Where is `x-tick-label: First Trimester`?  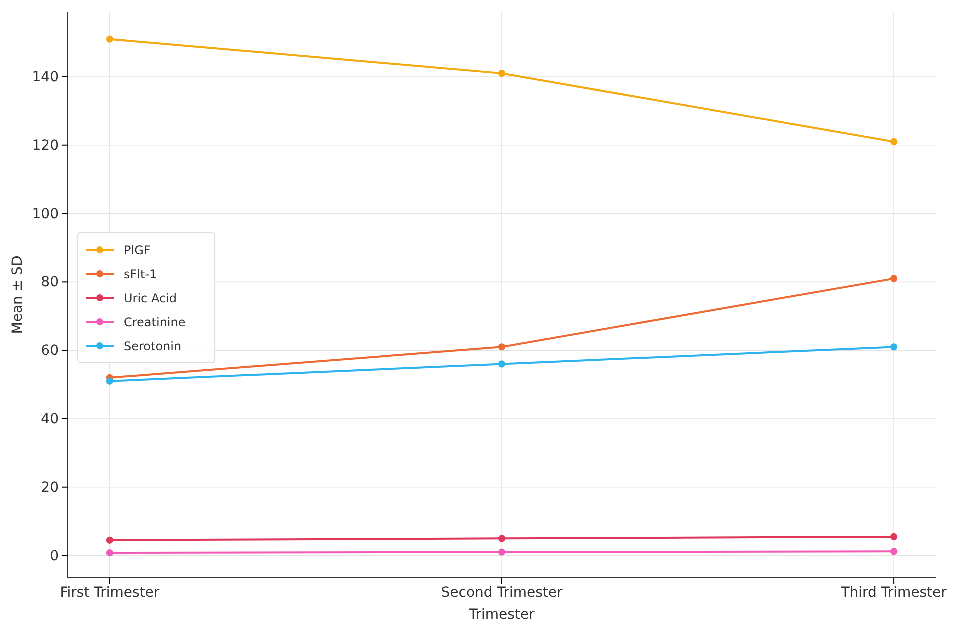
x-tick-label: First Trimester is located at coordinates (110, 592).